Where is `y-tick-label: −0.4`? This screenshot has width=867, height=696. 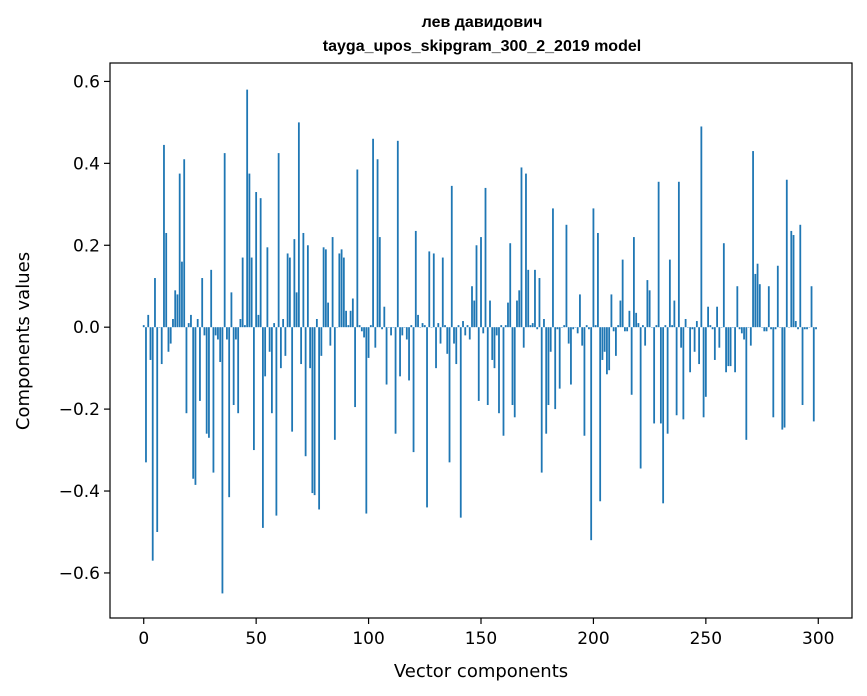
y-tick-label: −0.4 is located at coordinates (79, 492).